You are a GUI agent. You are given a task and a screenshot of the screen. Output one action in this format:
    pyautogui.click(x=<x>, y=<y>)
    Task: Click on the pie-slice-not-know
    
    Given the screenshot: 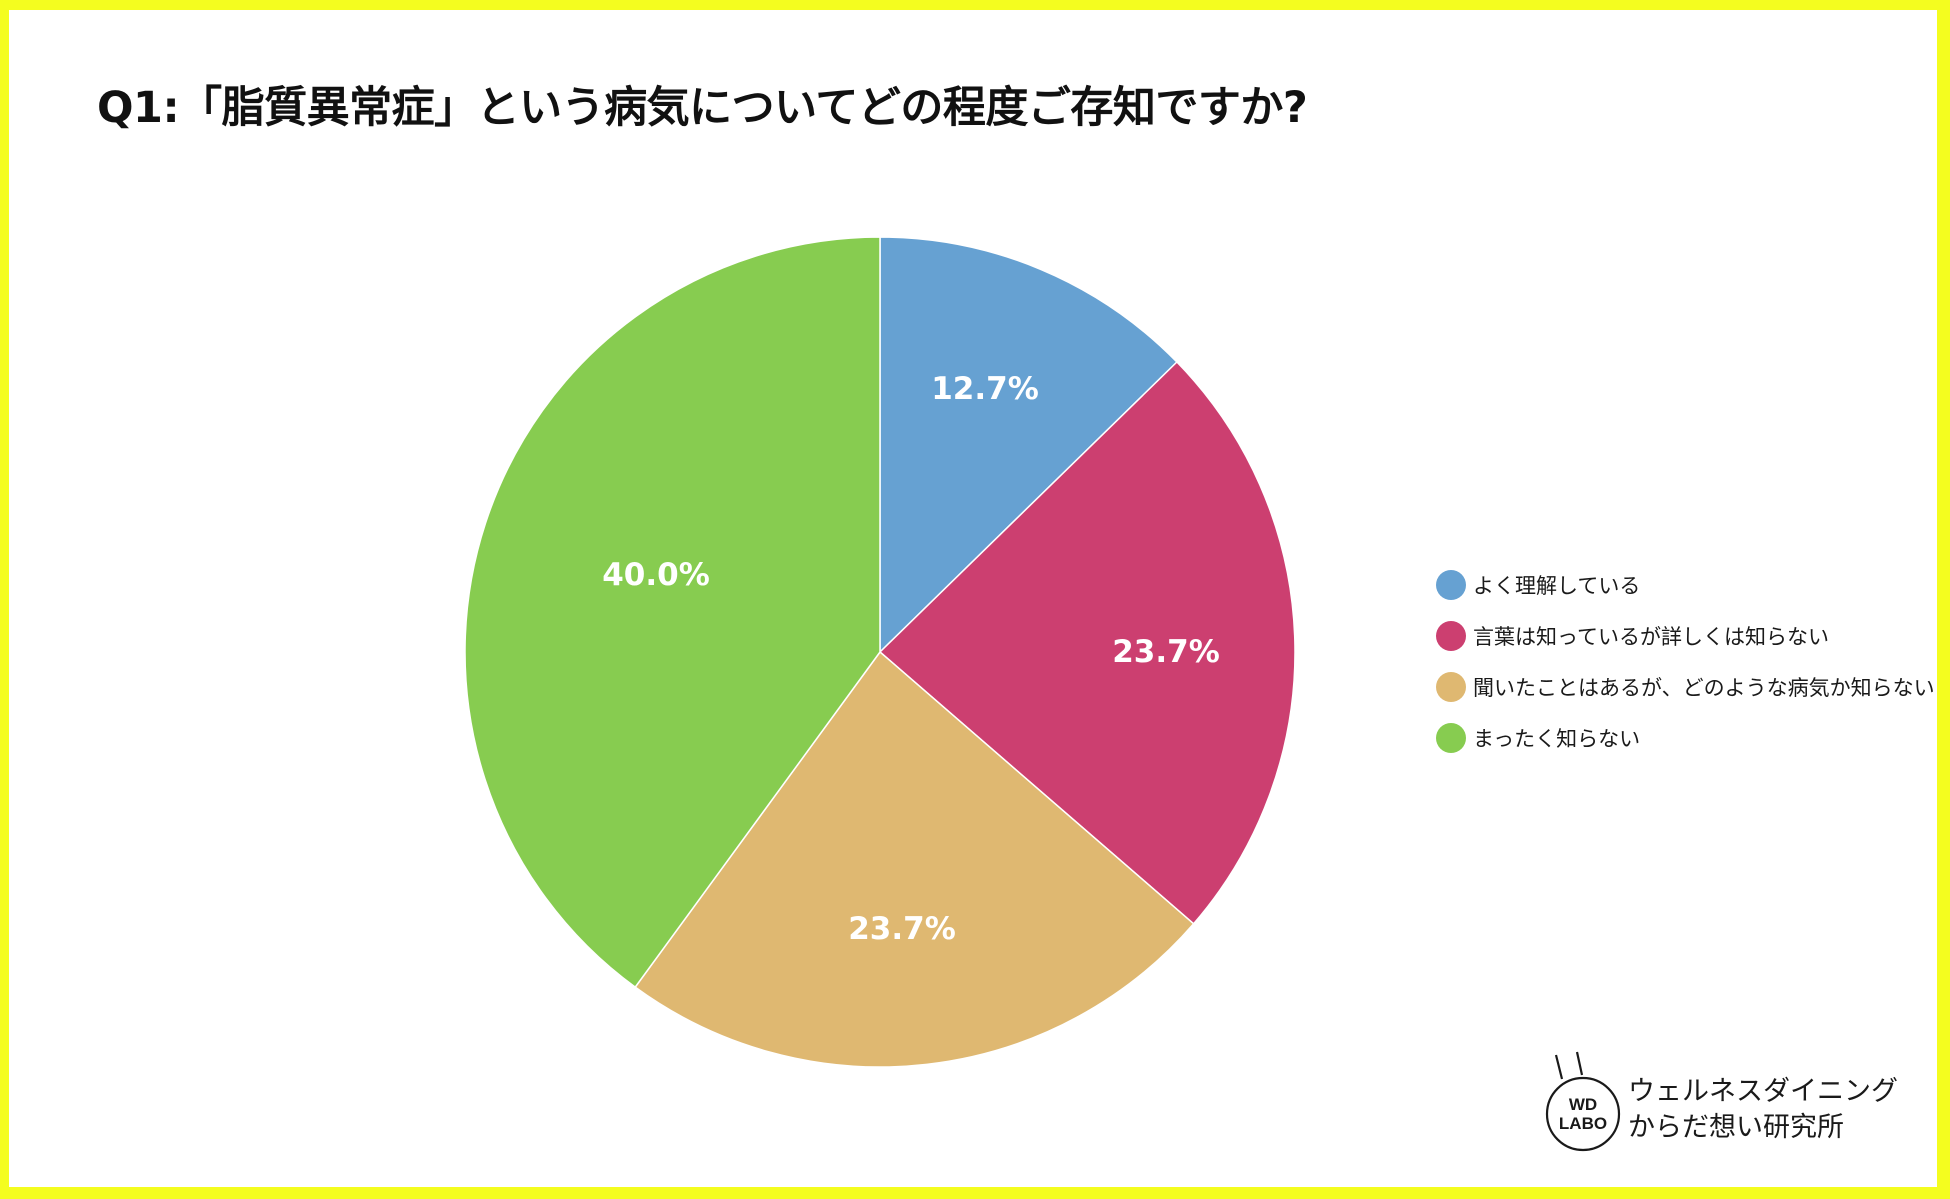 What is the action you would take?
    pyautogui.click(x=672, y=612)
    